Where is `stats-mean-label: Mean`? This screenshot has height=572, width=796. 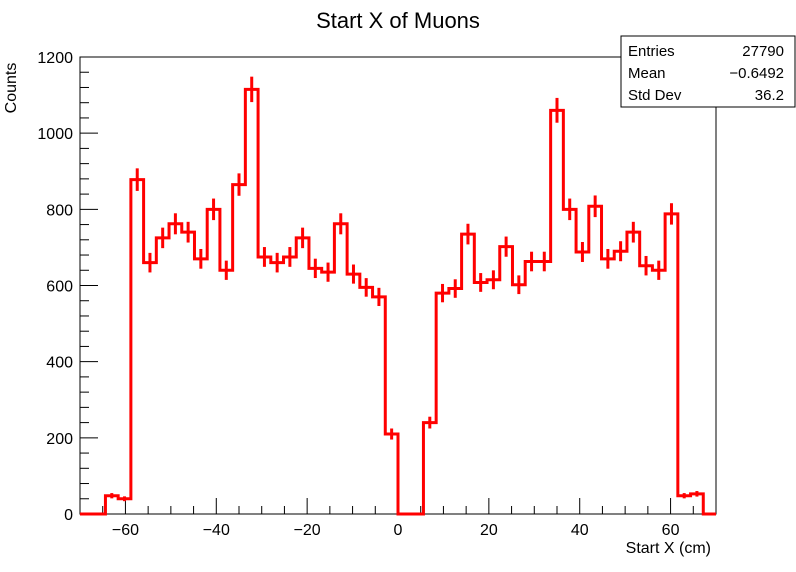
stats-mean-label: Mean is located at coordinates (647, 73).